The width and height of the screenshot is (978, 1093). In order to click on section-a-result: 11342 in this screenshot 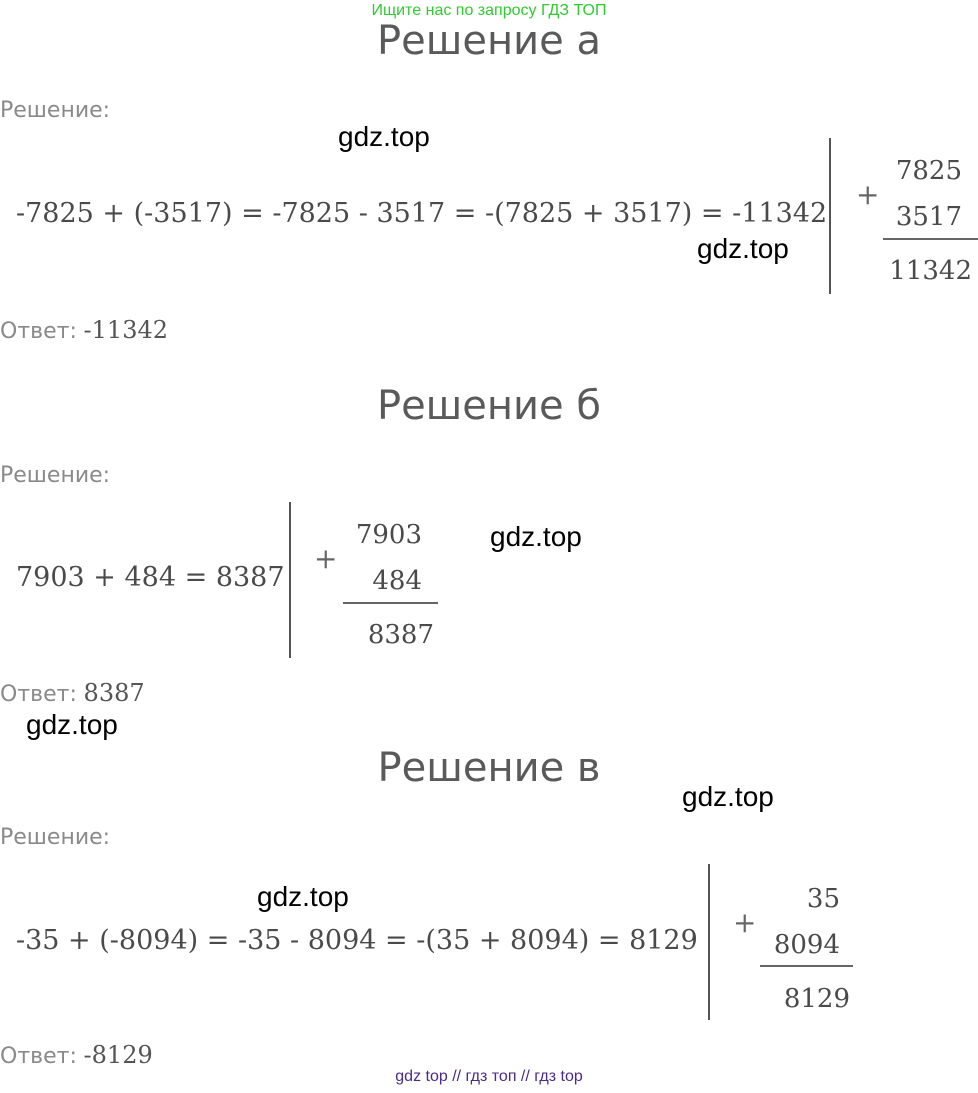, I will do `click(930, 271)`.